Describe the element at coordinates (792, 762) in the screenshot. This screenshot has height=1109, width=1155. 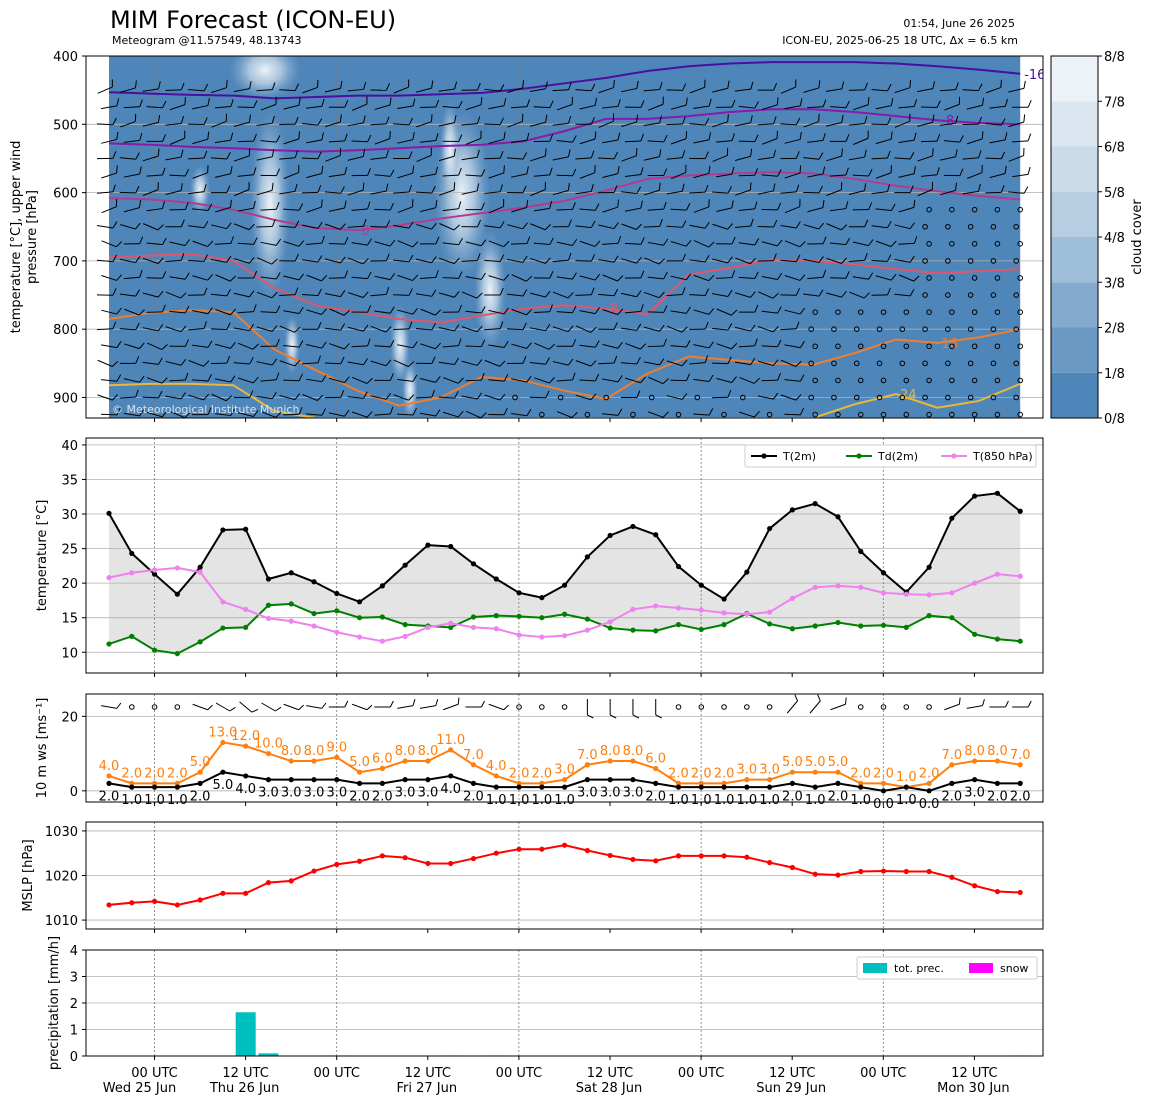
I see `gust-value-label: 5.0` at that location.